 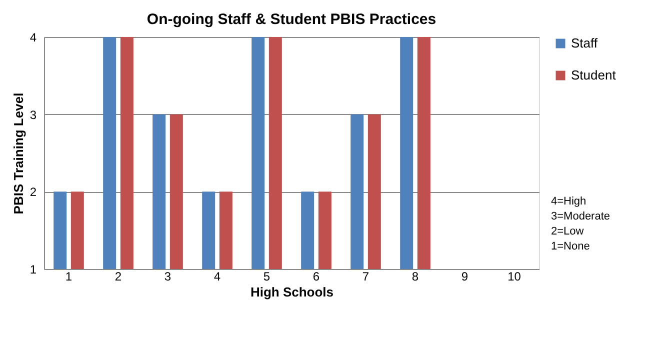 What do you see at coordinates (415, 277) in the screenshot?
I see `x-tick-label: 8` at bounding box center [415, 277].